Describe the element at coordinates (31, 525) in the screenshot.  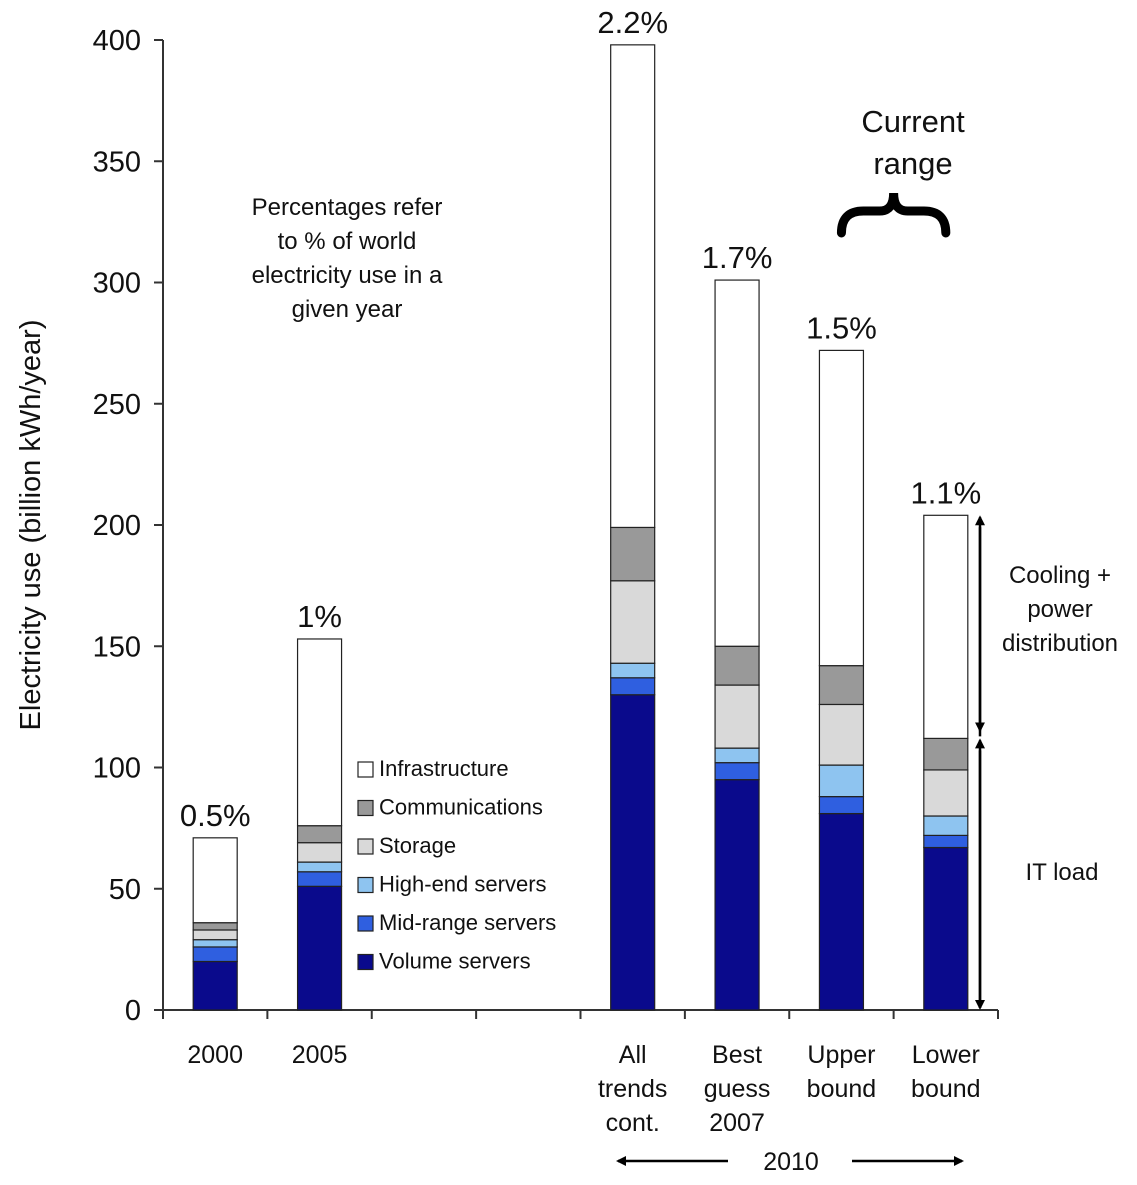
I see `y-axis-title: Electricity use (billion kWh/year)` at that location.